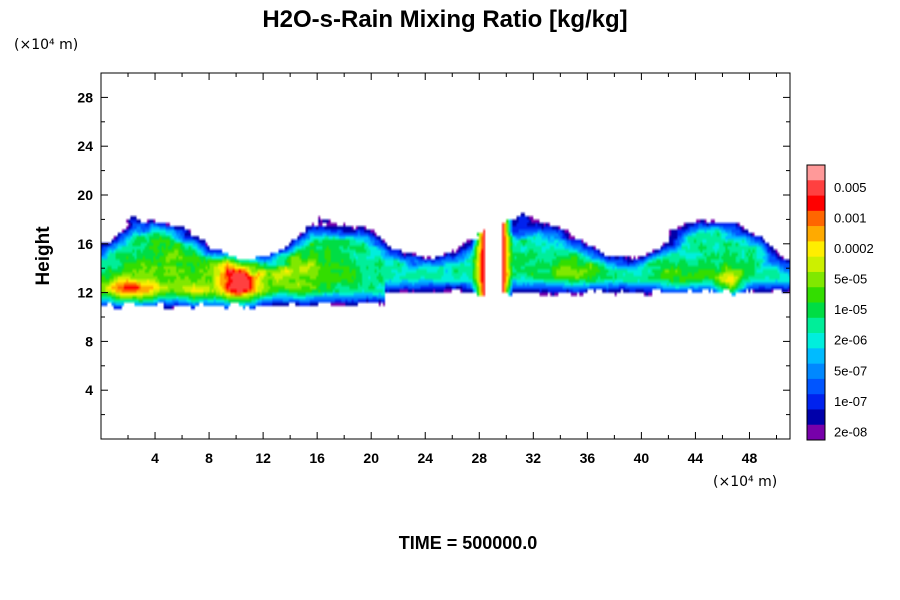  I want to click on x-tick-label: 24, so click(425, 458).